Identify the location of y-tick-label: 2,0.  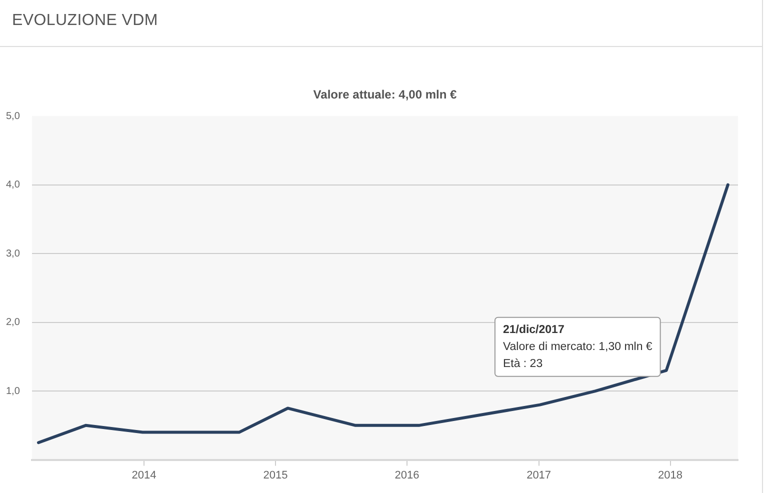
(13, 322).